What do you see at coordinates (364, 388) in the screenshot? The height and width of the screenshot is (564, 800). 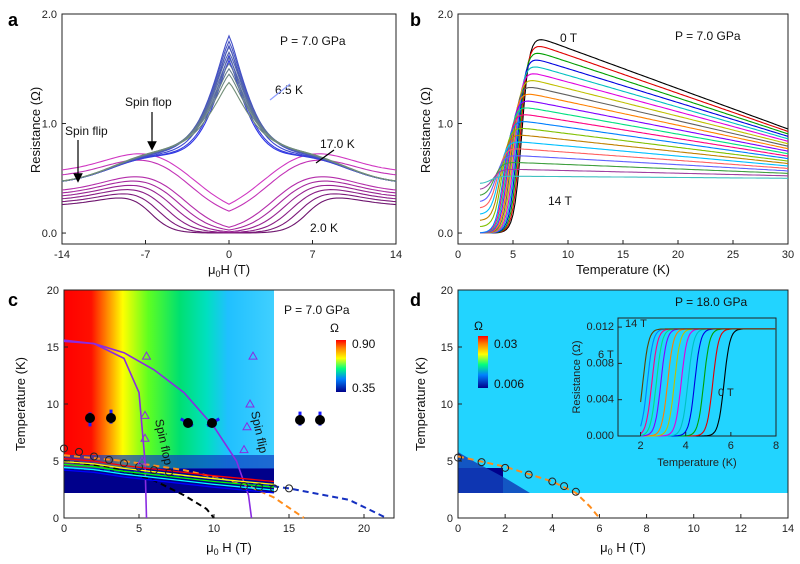 I see `panel-c-colorbar-min: 0.35` at bounding box center [364, 388].